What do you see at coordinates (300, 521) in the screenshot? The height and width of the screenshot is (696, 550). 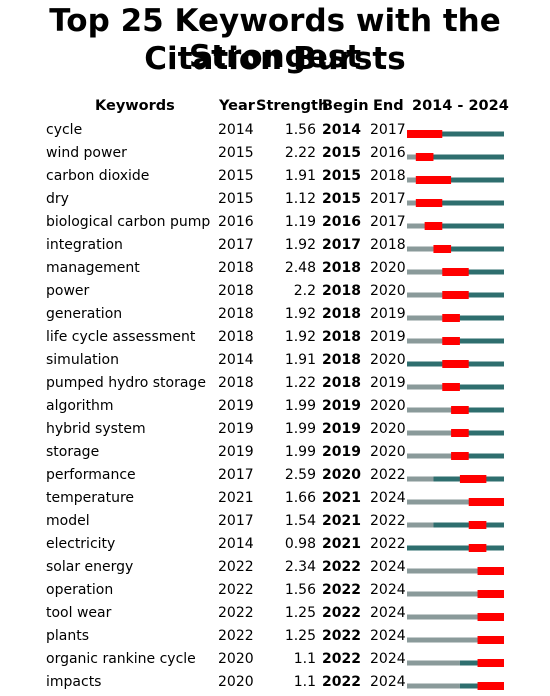 I see `strength-cell: 1.54` at bounding box center [300, 521].